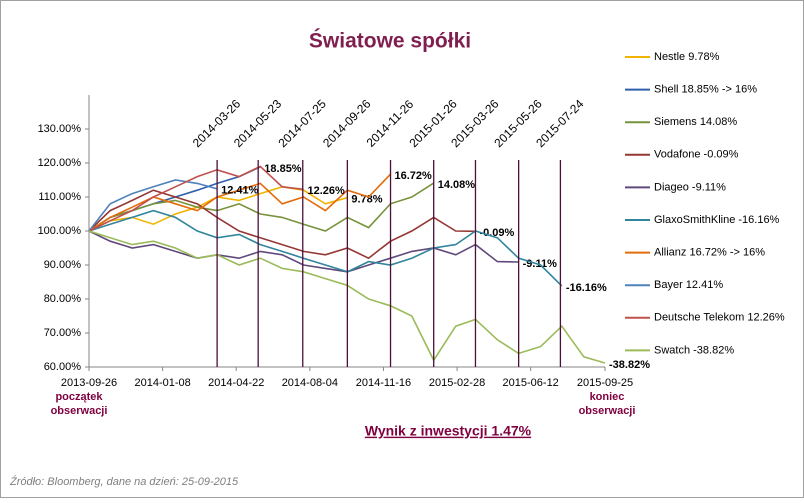 This screenshot has height=503, width=804. I want to click on y-tick-label: 90.00%, so click(63, 265).